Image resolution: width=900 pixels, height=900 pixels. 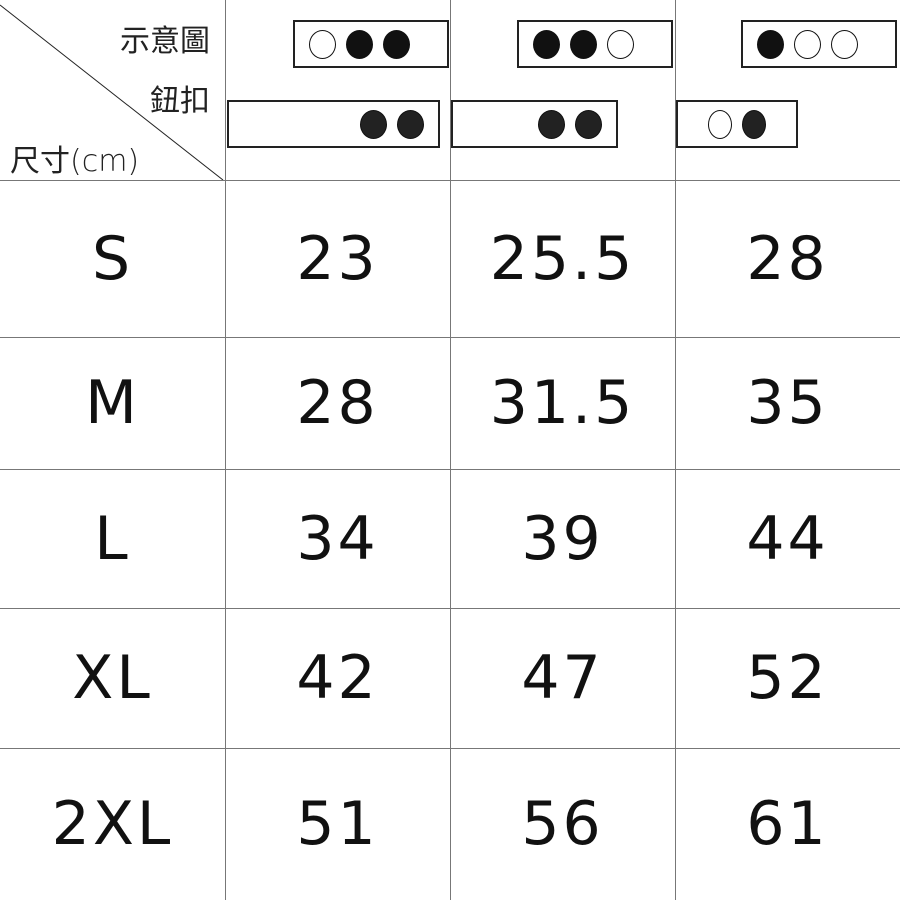 I want to click on measurement-cell: 31.5, so click(x=562, y=403).